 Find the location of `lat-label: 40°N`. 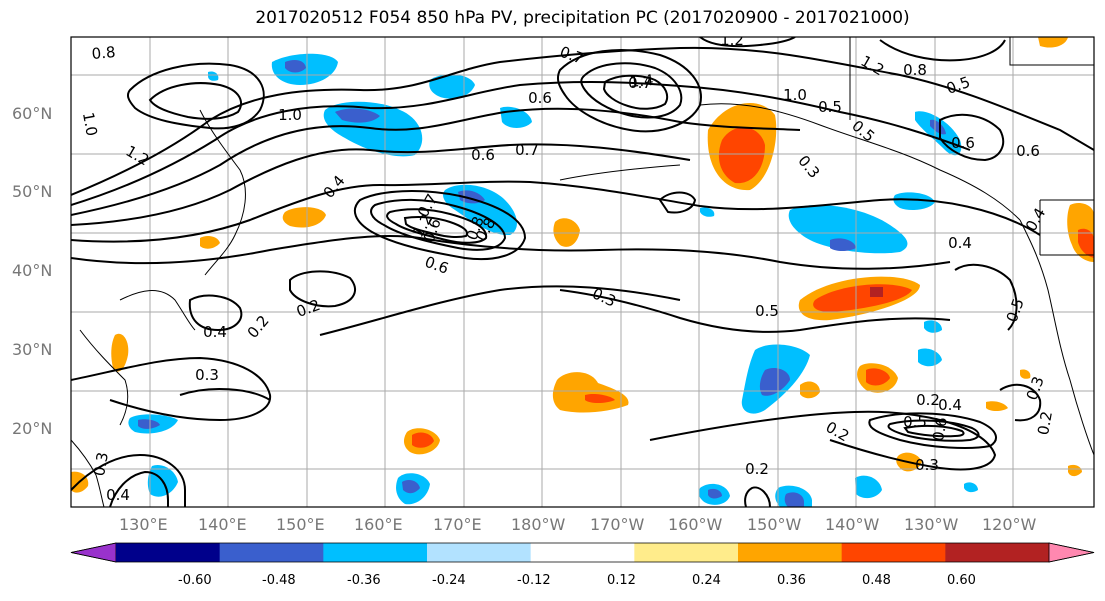

lat-label: 40°N is located at coordinates (32, 270).